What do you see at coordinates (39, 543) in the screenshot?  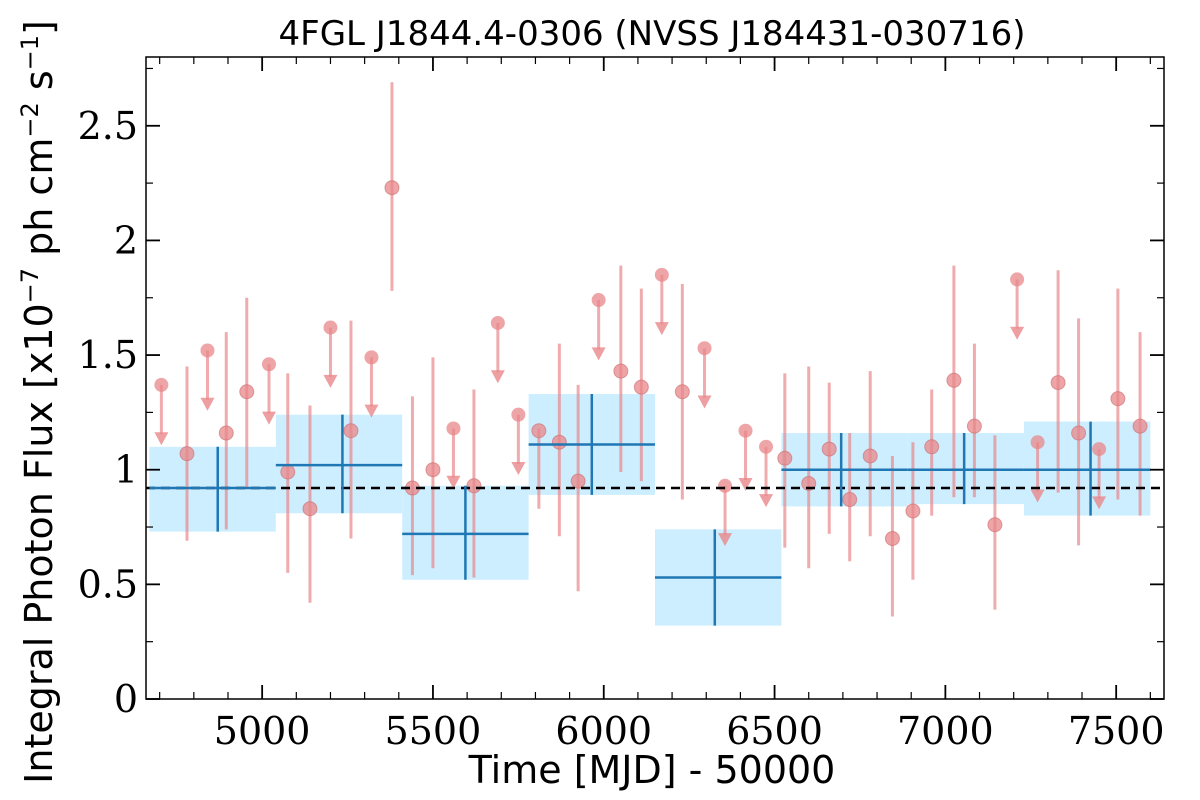 I see `y-axis-label-main: Integral Photon Flux [x10` at bounding box center [39, 543].